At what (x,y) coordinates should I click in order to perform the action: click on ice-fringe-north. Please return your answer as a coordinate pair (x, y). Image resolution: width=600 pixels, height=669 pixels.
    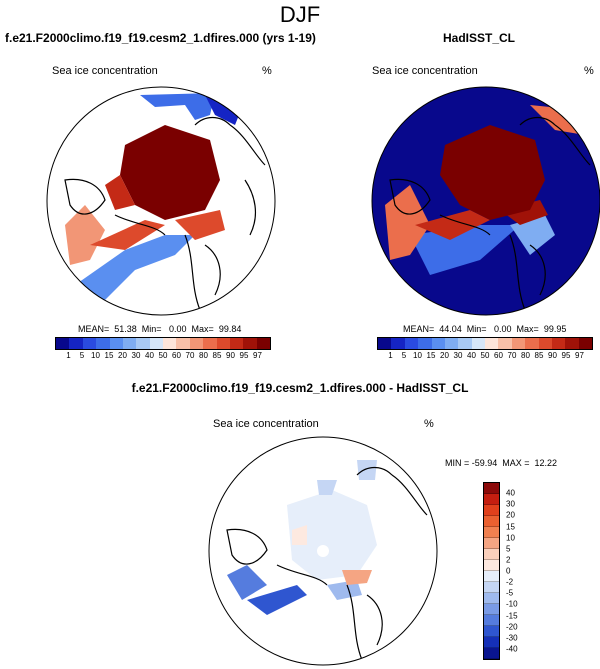
    Looking at the image, I should click on (177, 106).